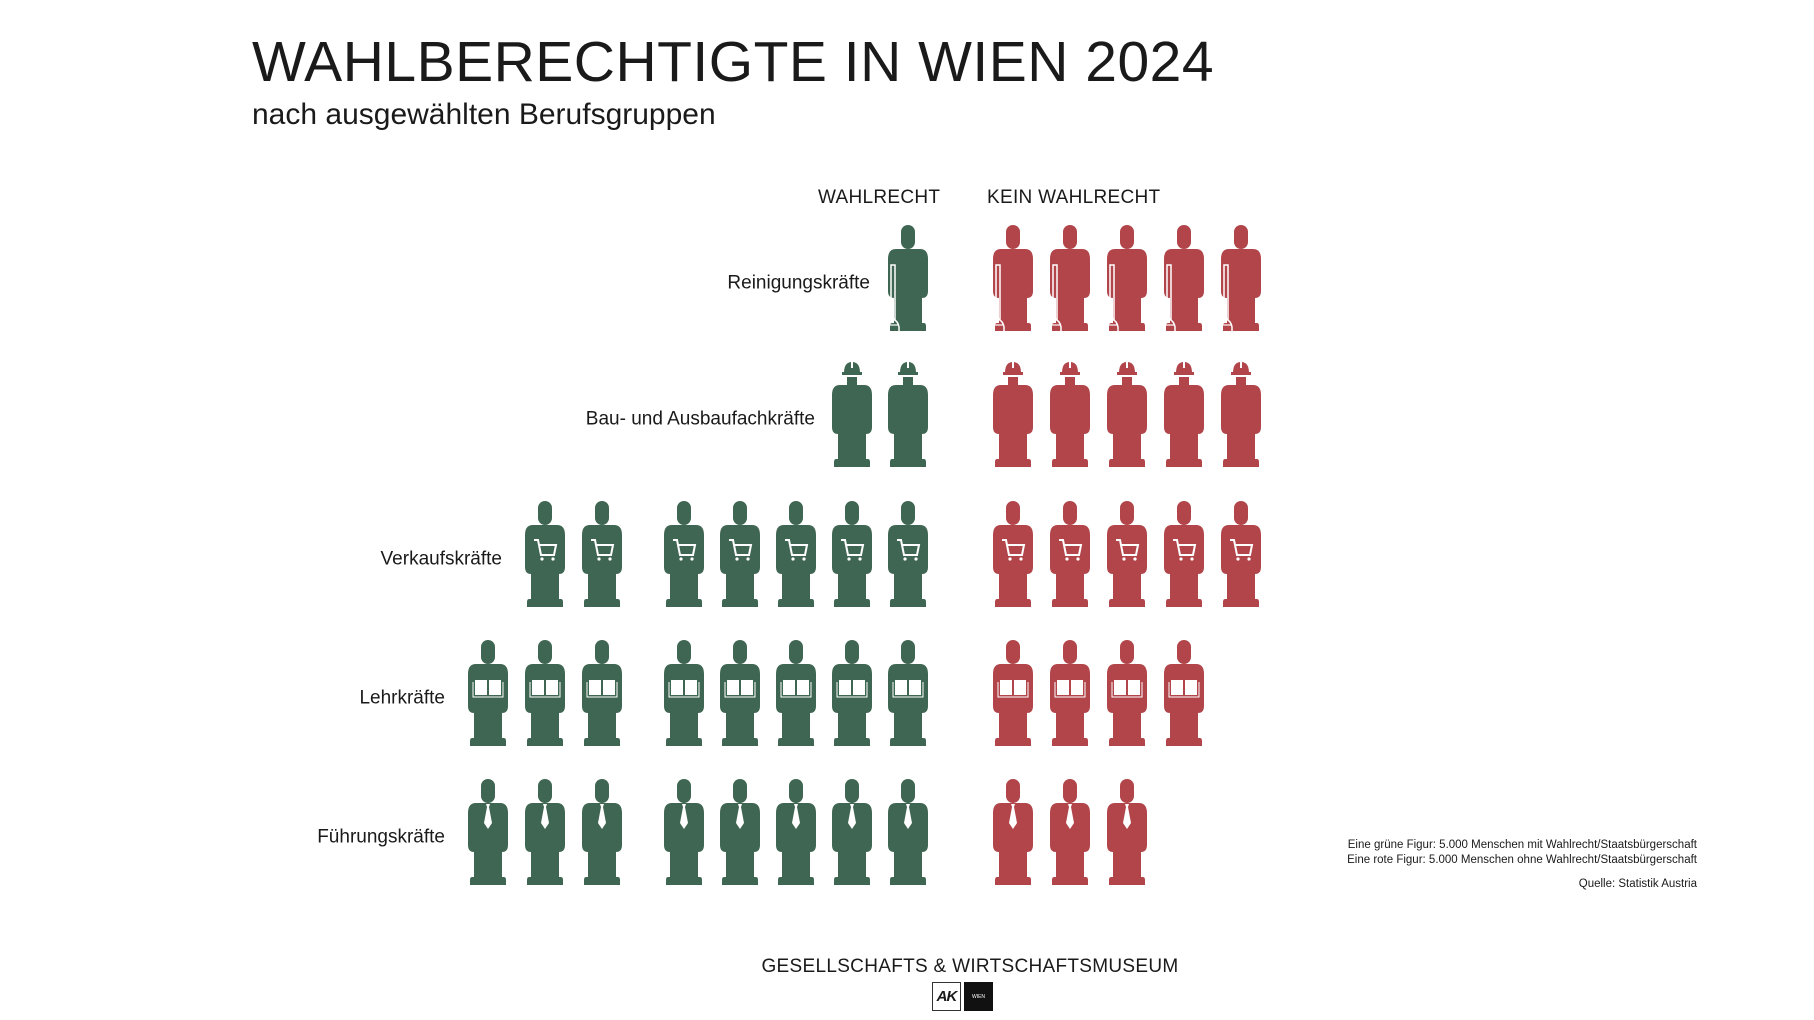  What do you see at coordinates (441, 559) in the screenshot?
I see `row-label: Verkaufskräfte` at bounding box center [441, 559].